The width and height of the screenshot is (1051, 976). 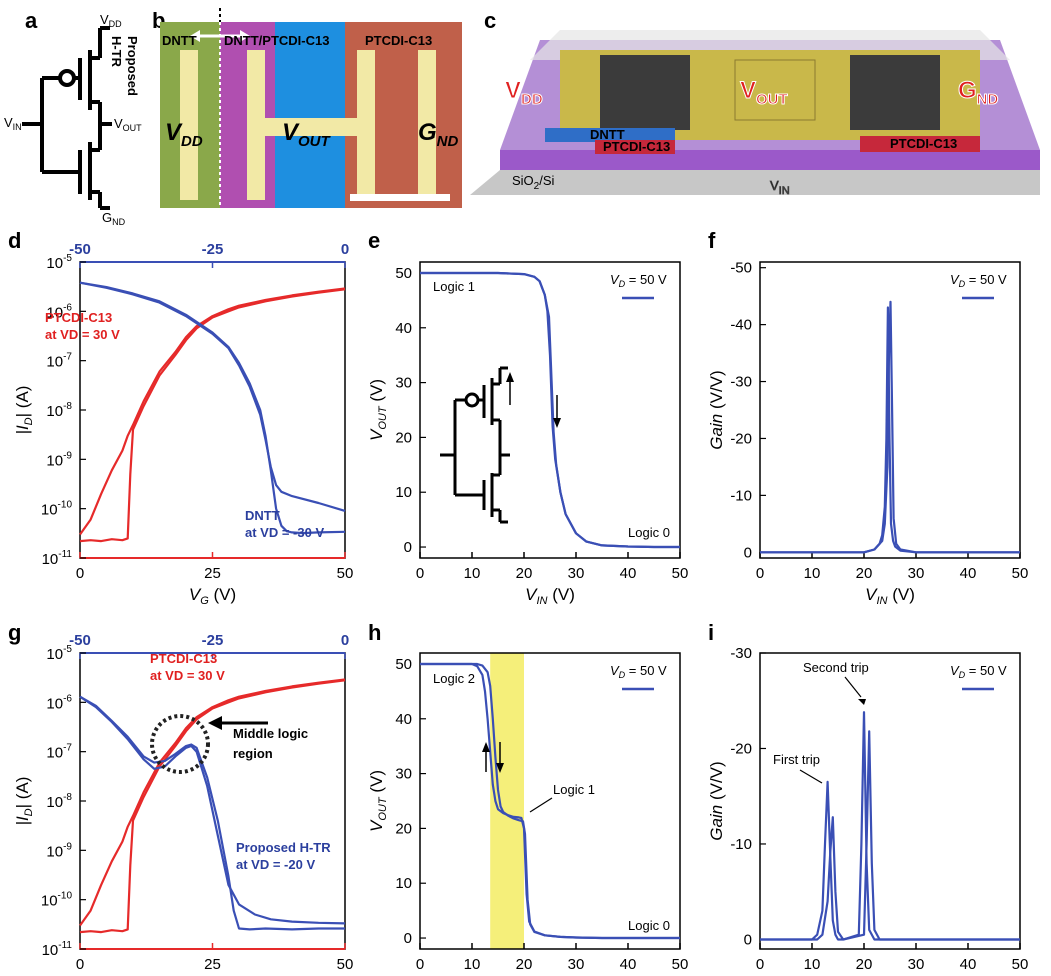 What do you see at coordinates (403, 273) in the screenshot?
I see `y-tick-label-e: 50` at bounding box center [403, 273].